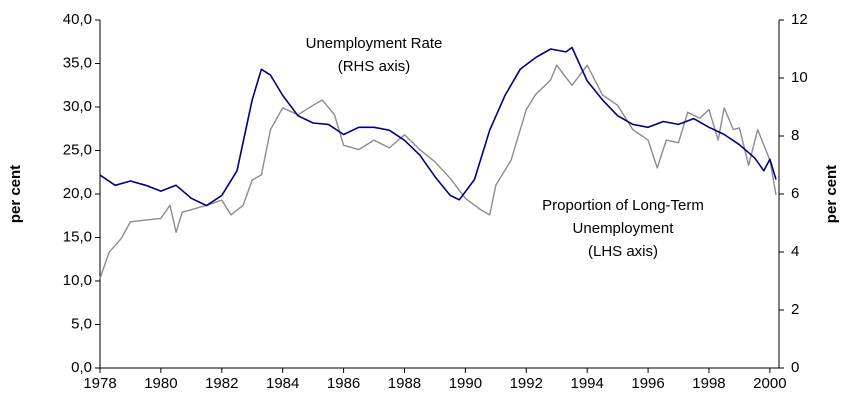 The height and width of the screenshot is (403, 841). What do you see at coordinates (221, 383) in the screenshot?
I see `x-tick-label: 1982` at bounding box center [221, 383].